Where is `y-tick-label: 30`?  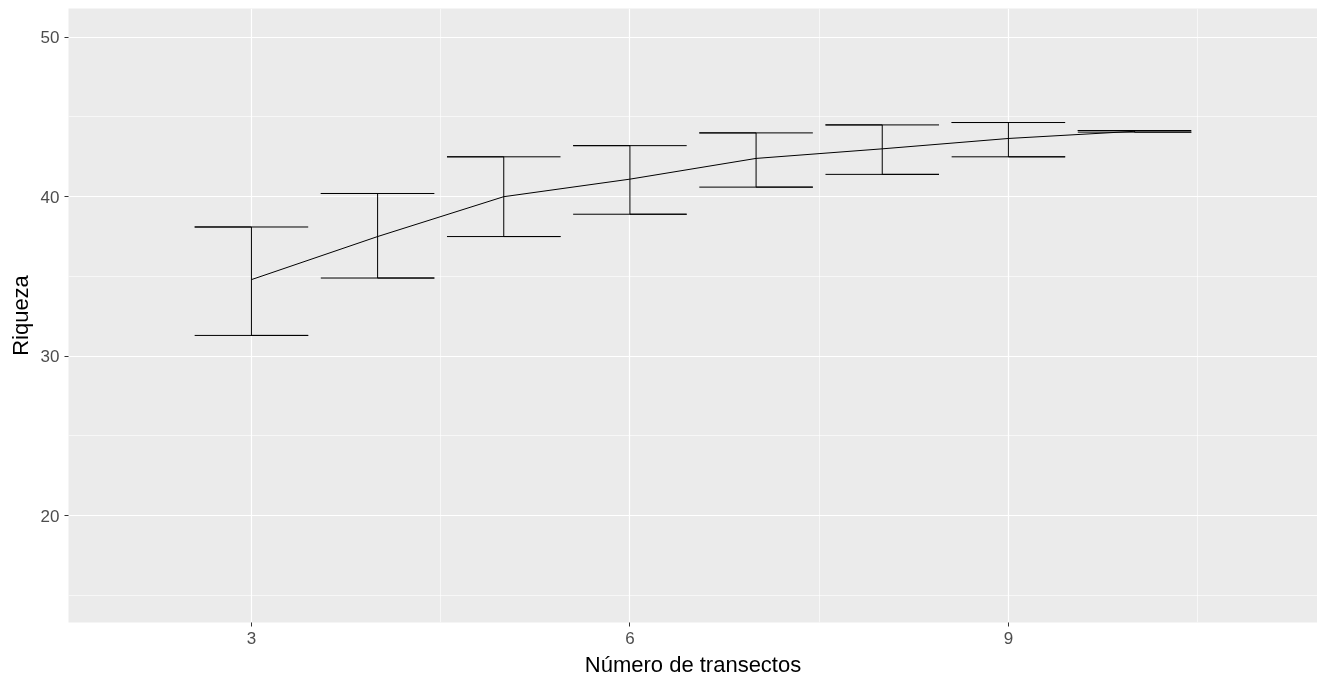 y-tick-label: 30 is located at coordinates (50, 357).